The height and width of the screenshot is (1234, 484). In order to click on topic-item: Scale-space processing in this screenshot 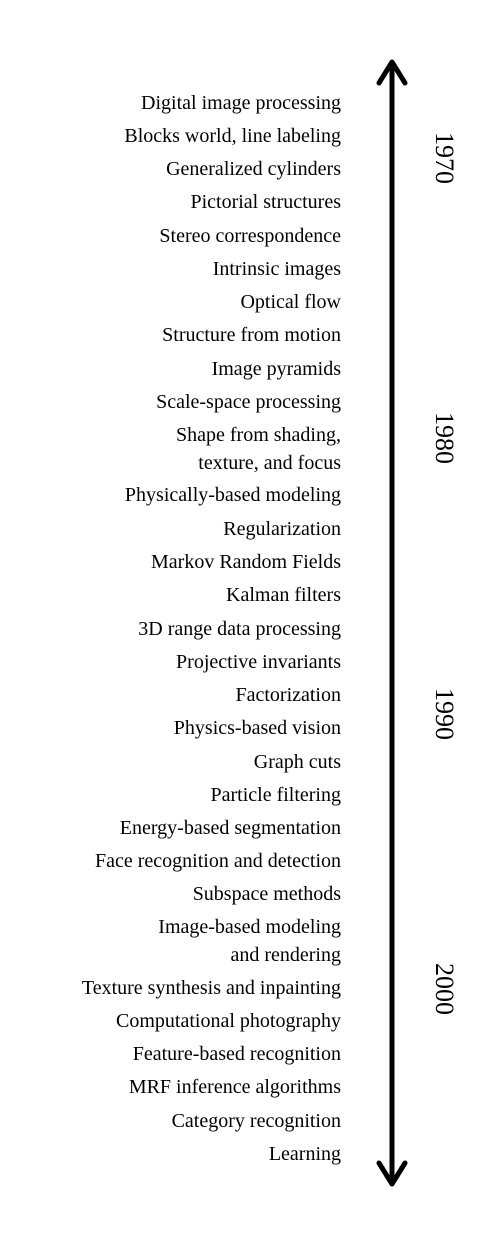, I will do `click(248, 402)`.